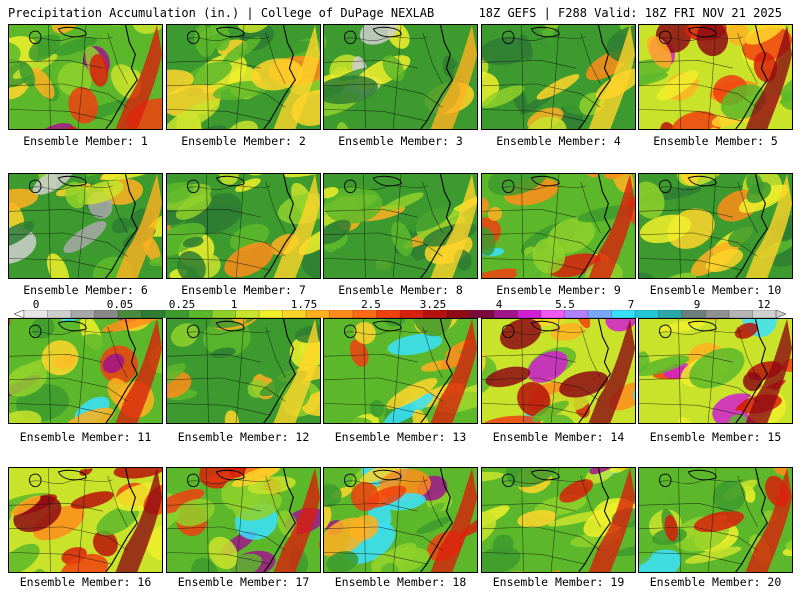 The height and width of the screenshot is (600, 800). Describe the element at coordinates (19, 314) in the screenshot. I see `colorbar-min-arrow` at that location.